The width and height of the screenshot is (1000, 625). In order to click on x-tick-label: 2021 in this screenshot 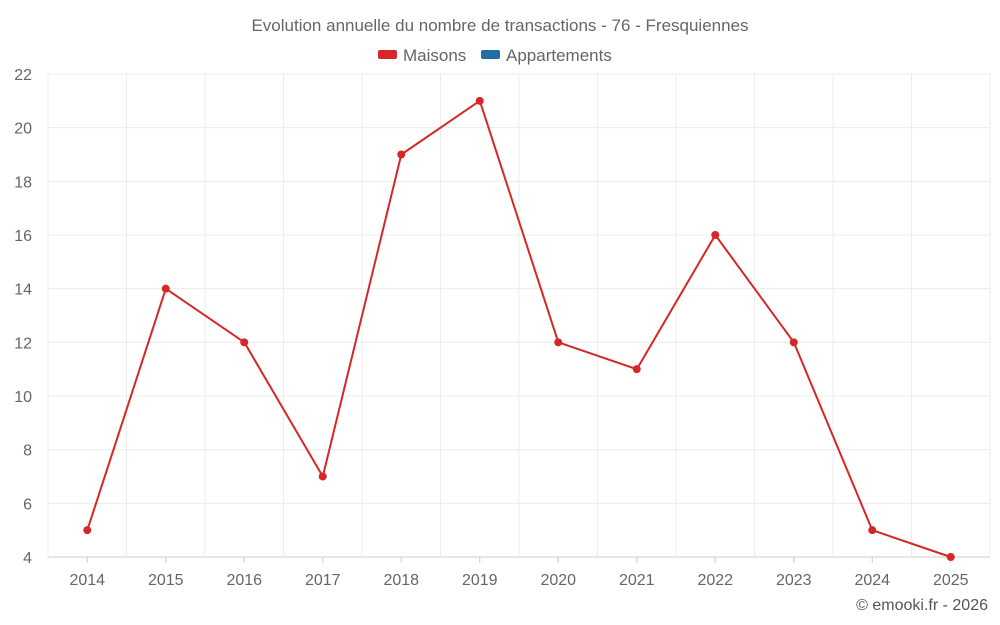, I will do `click(637, 580)`.